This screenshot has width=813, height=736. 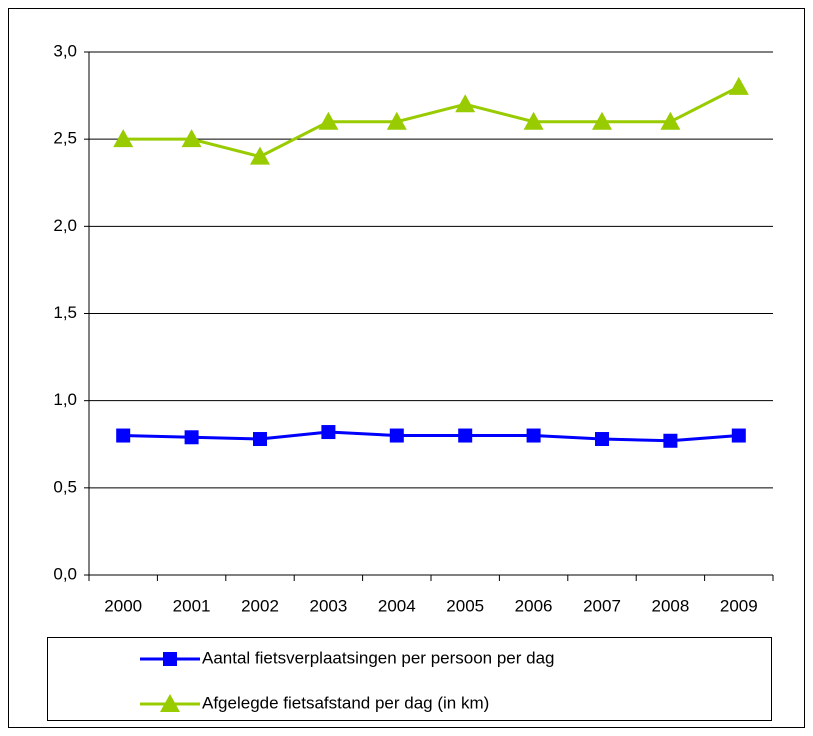 What do you see at coordinates (328, 605) in the screenshot?
I see `x-tick-label: 2003` at bounding box center [328, 605].